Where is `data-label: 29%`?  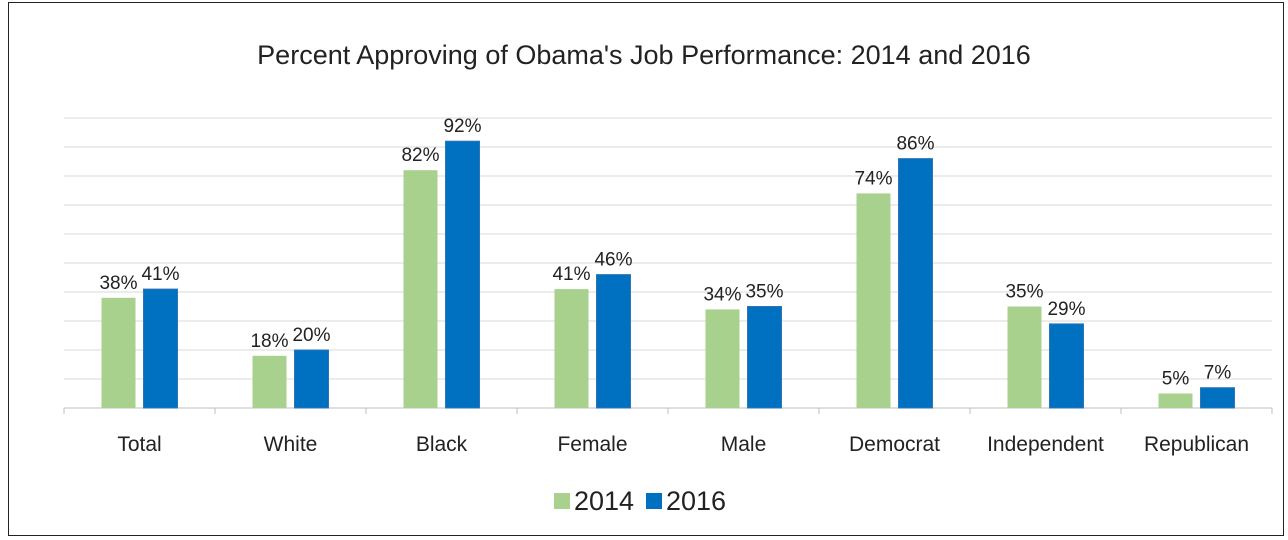 data-label: 29% is located at coordinates (1066, 309).